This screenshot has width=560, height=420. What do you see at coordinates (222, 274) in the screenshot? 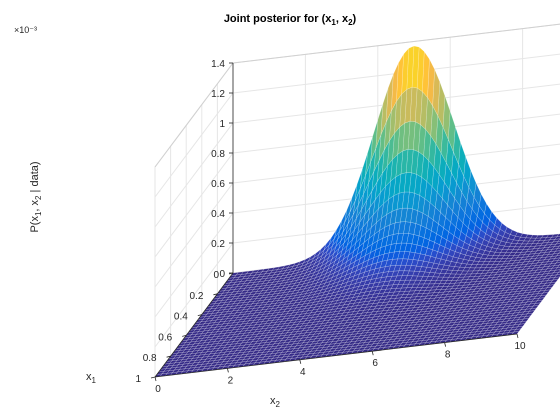
I see `z-tick-label: 0` at bounding box center [222, 274].